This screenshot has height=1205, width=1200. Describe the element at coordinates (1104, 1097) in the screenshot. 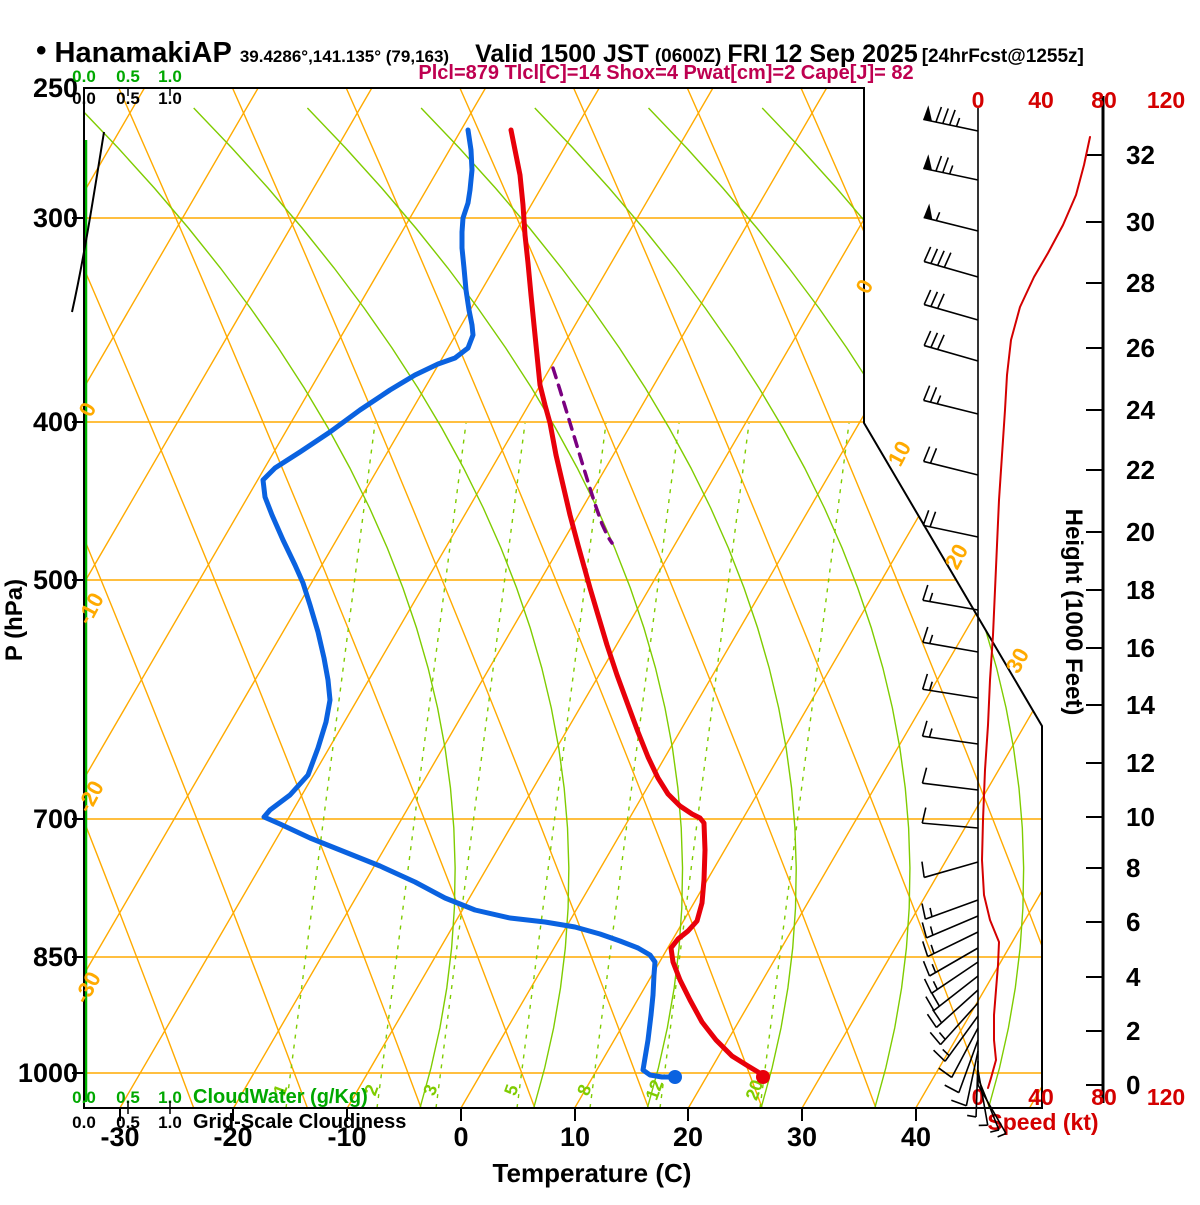

I see `speed-tick-label-bottom: 80` at that location.